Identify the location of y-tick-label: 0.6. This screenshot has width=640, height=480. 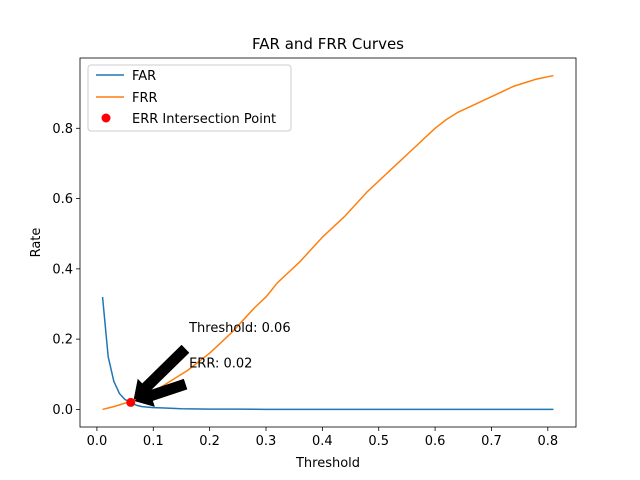
(62, 199).